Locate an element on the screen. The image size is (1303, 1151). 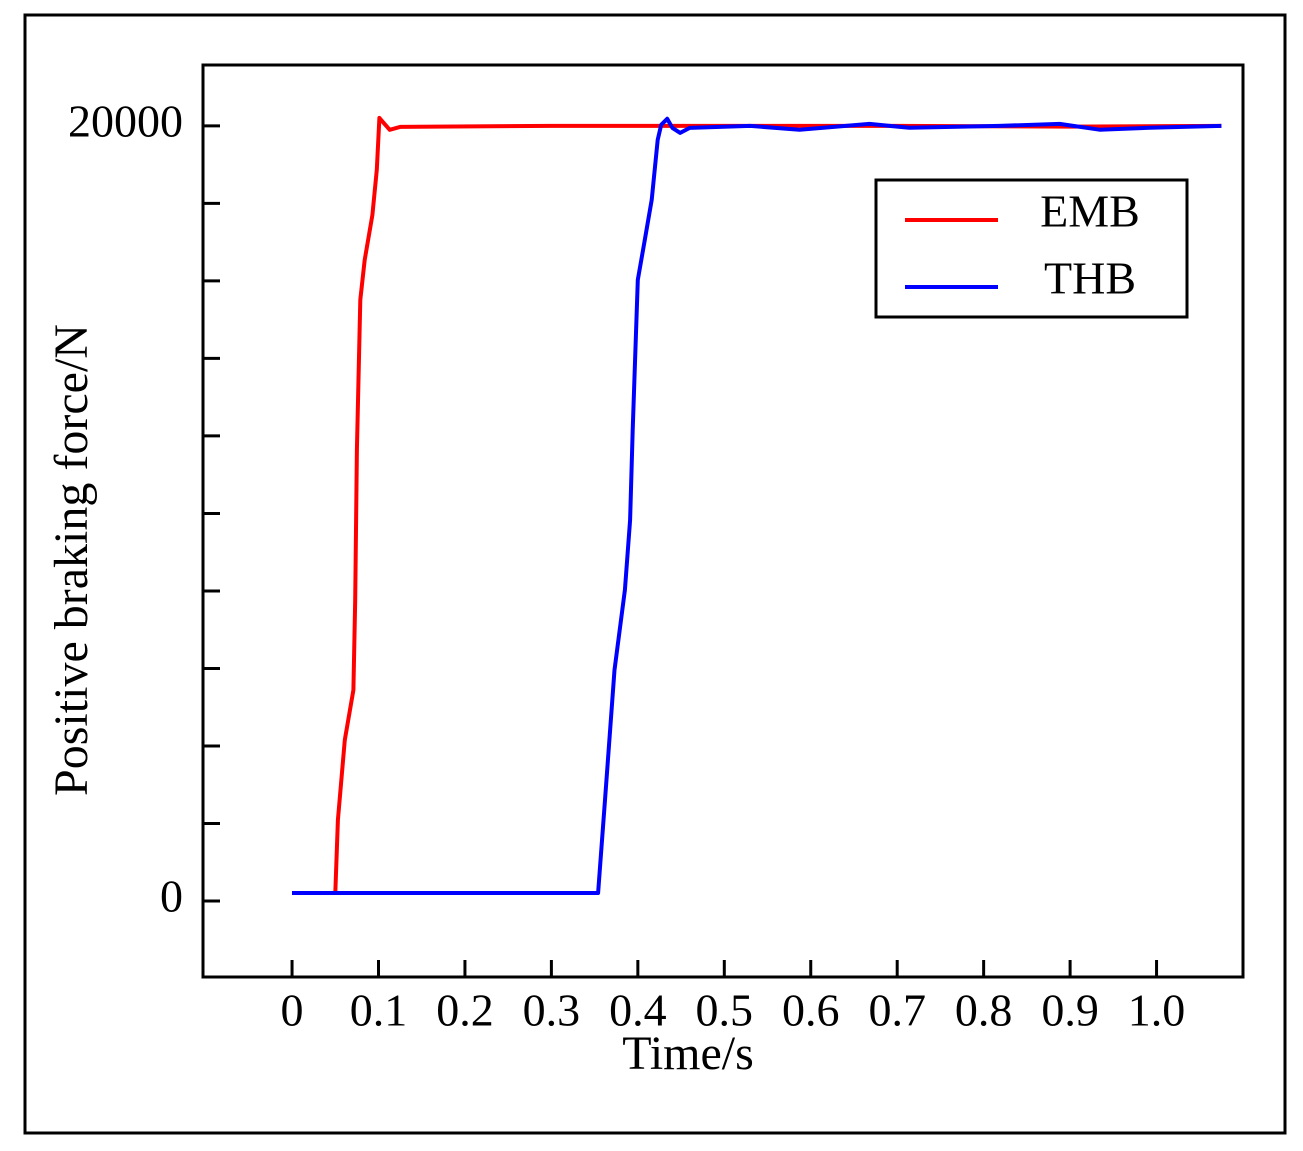
legend-label: EMB is located at coordinates (1090, 211).